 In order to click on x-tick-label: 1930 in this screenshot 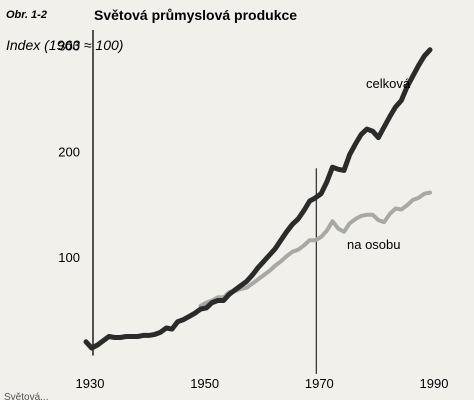, I will do `click(90, 383)`.